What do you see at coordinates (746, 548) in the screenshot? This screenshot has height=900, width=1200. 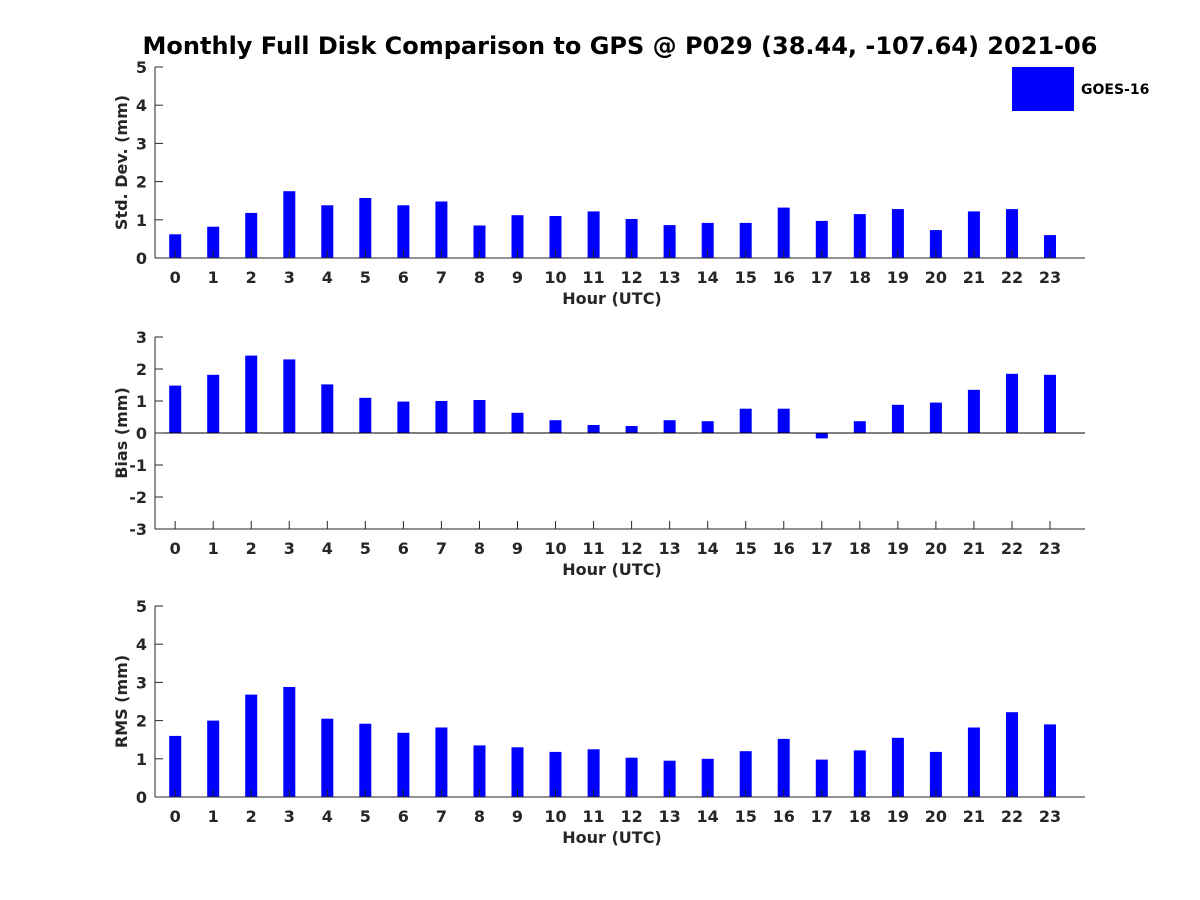 I see `x-tick-label-bias-15: 15` at bounding box center [746, 548].